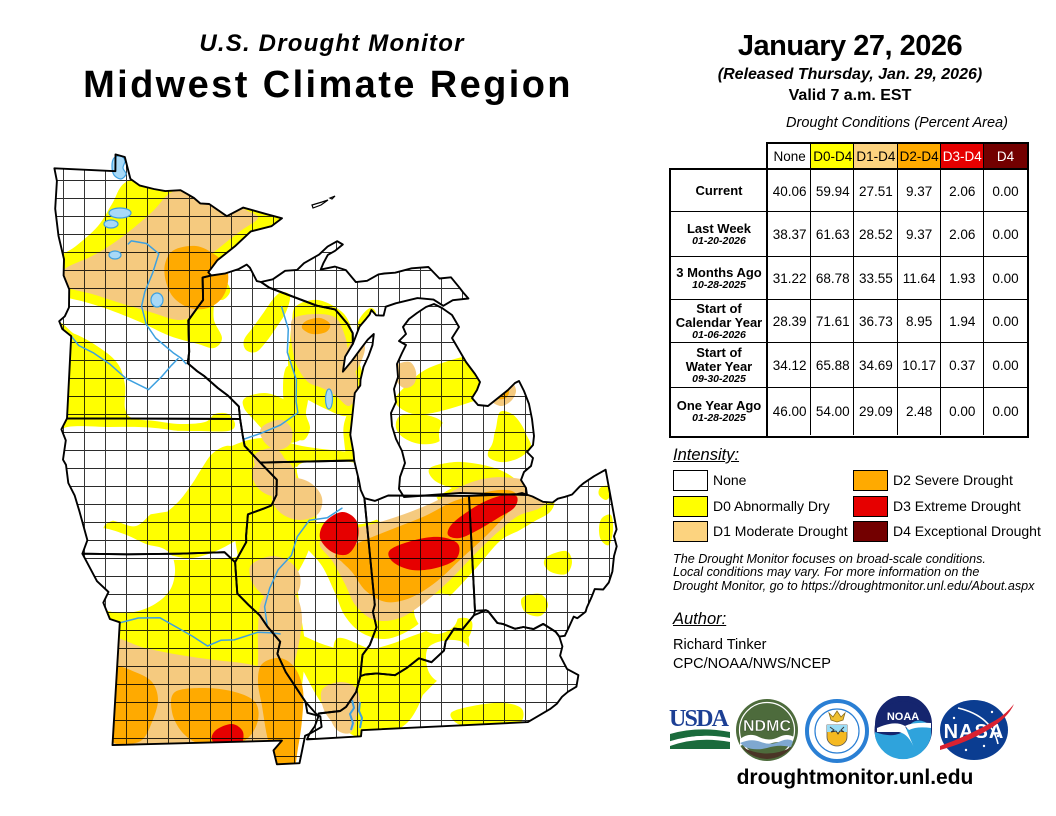  I want to click on svg-text: NDMC, so click(767, 726).